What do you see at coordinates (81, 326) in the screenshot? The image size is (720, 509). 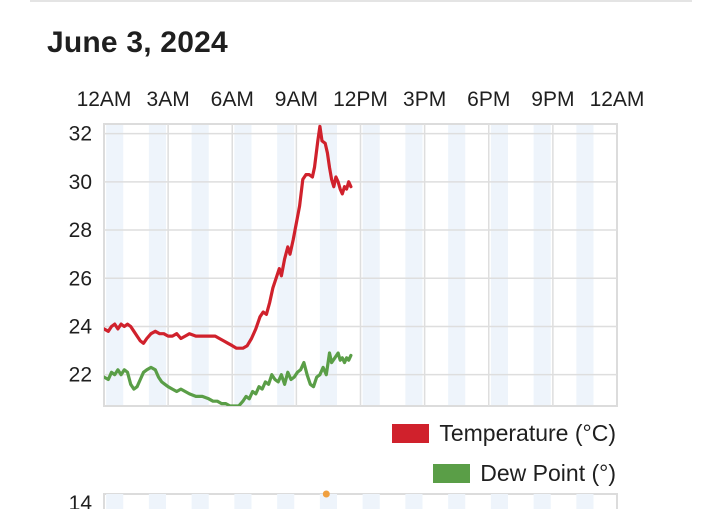 I see `y-tick-label: 24` at bounding box center [81, 326].